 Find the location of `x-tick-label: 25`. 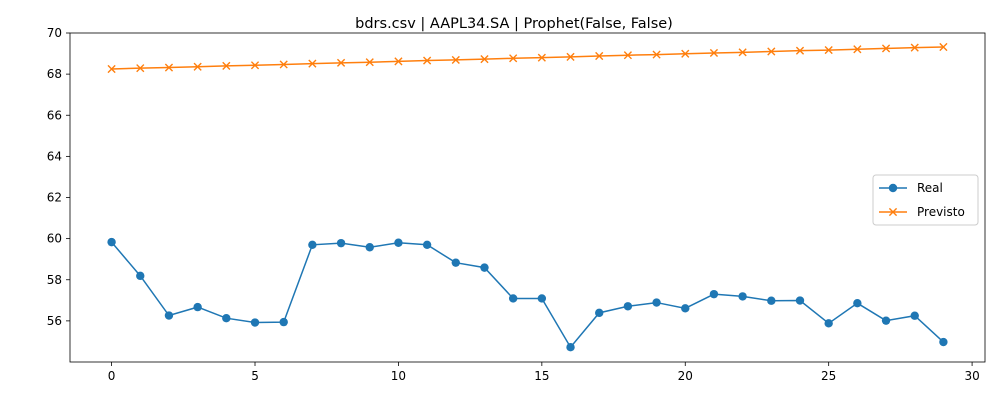

x-tick-label: 25 is located at coordinates (828, 376).